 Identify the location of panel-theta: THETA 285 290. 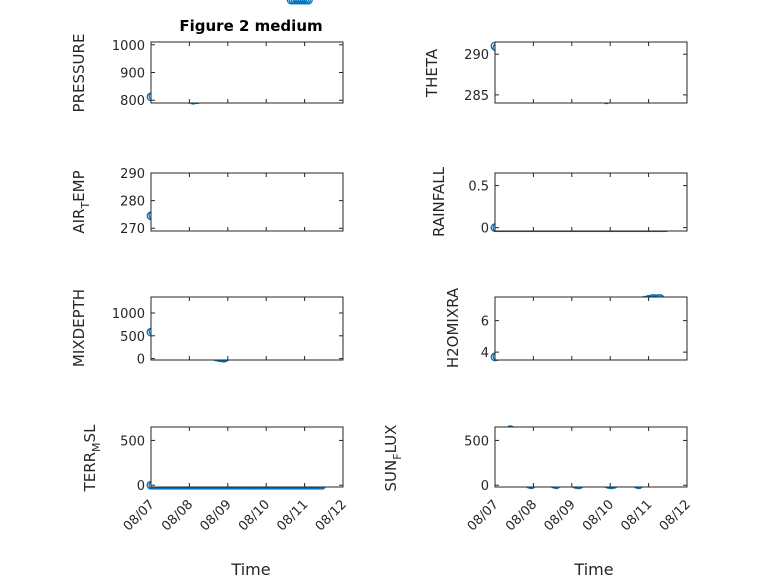
(555, 73).